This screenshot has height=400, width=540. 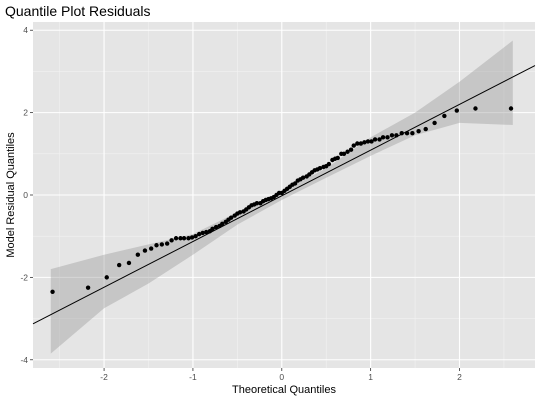 I want to click on y-axis-ticks: -4 -2 0 2 4, so click(x=26, y=195).